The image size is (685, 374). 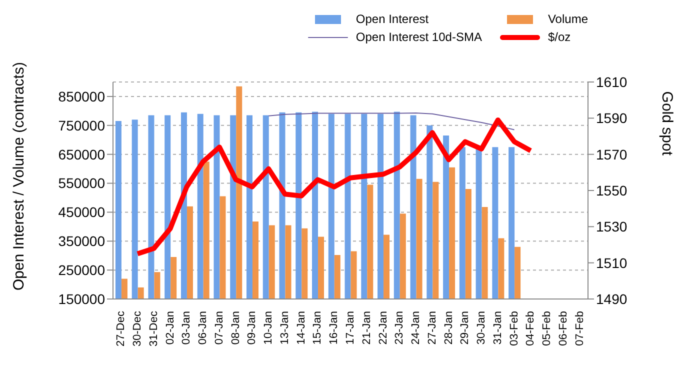 I want to click on x-tick-label: 07-Feb, so click(x=580, y=328).